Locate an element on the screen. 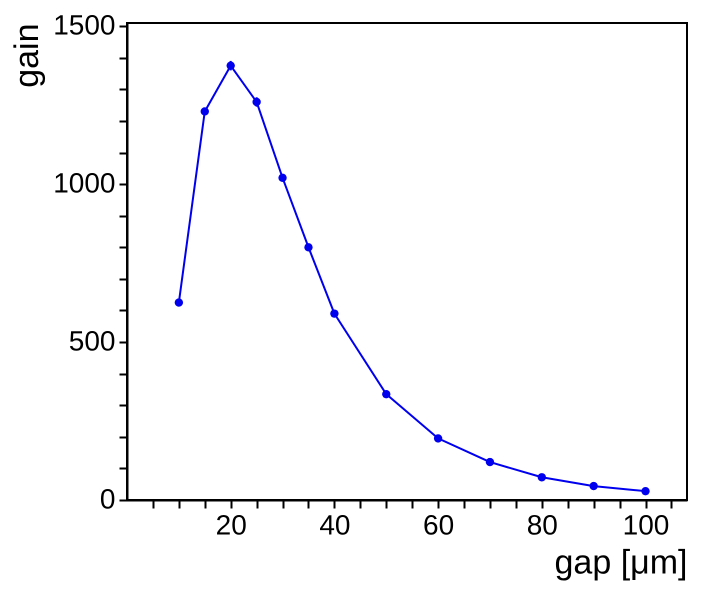  y-tick-label: 500 is located at coordinates (92, 341).